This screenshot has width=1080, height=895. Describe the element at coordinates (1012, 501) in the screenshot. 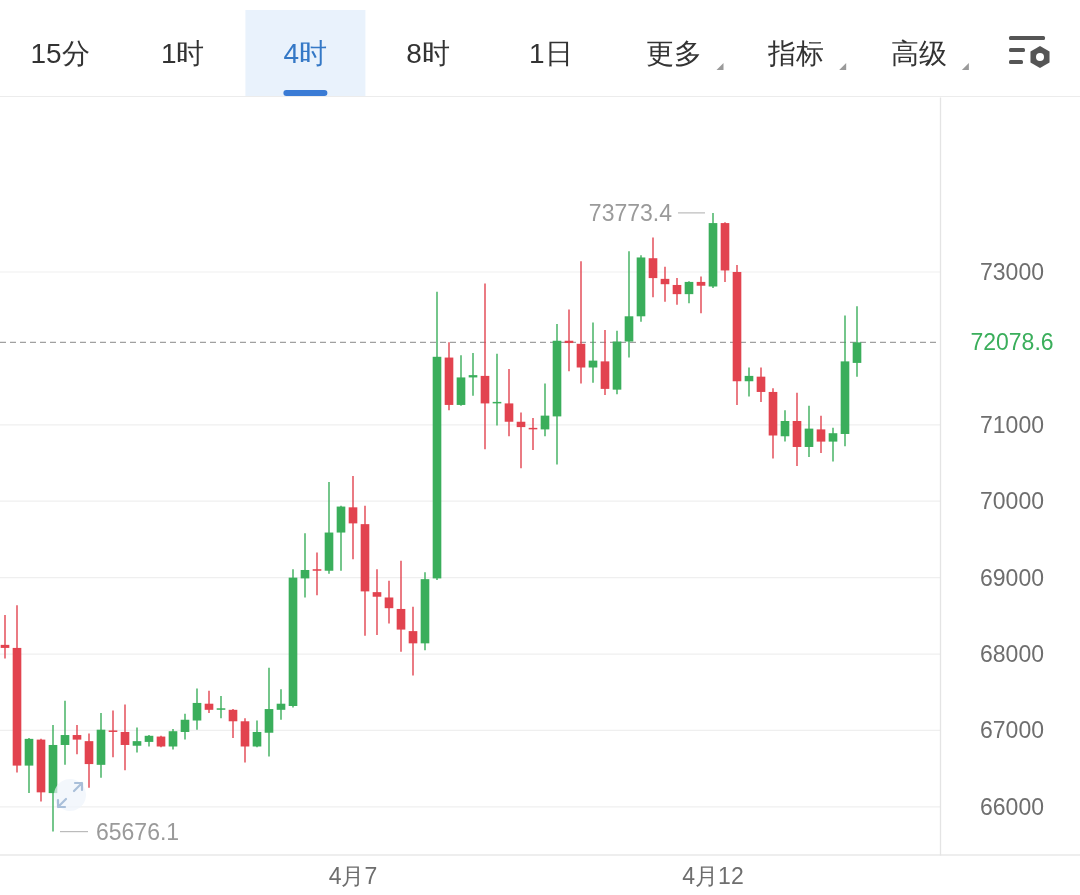

I see `y-tick-label: 70000` at that location.